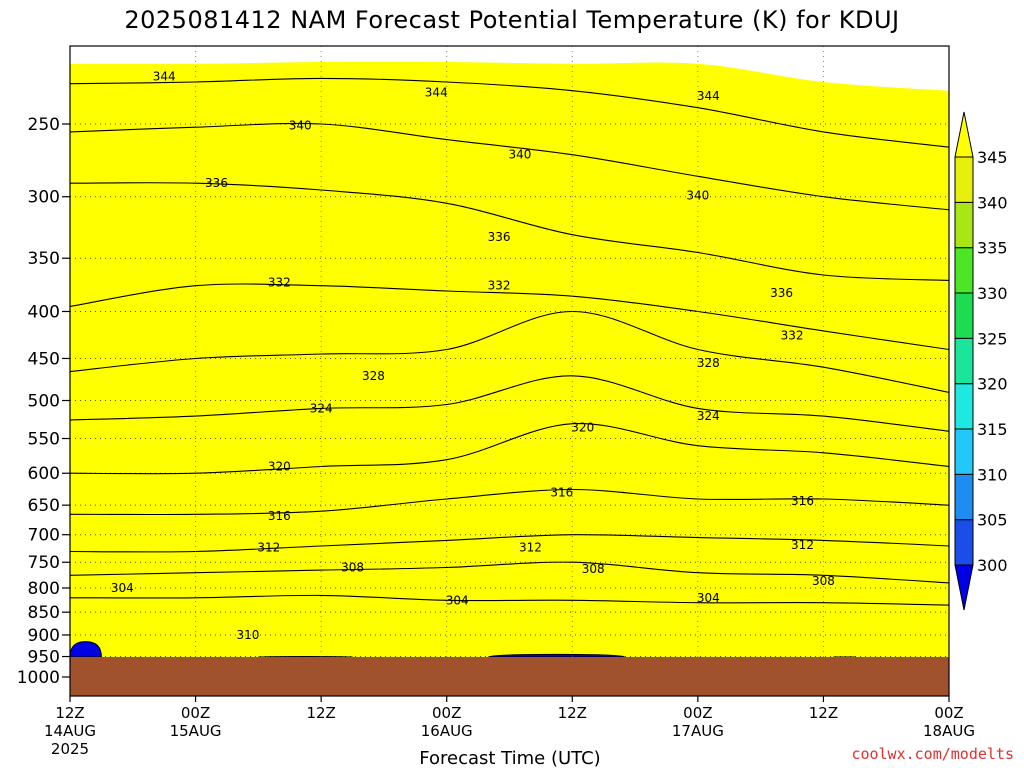  Describe the element at coordinates (698, 731) in the screenshot. I see `x-tick-date: 17AUG` at that location.